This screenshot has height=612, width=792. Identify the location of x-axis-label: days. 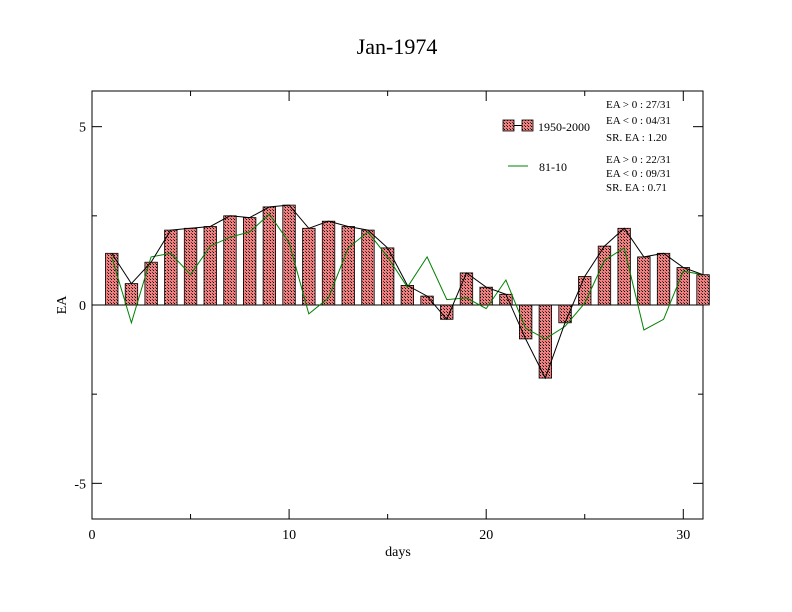
(398, 552).